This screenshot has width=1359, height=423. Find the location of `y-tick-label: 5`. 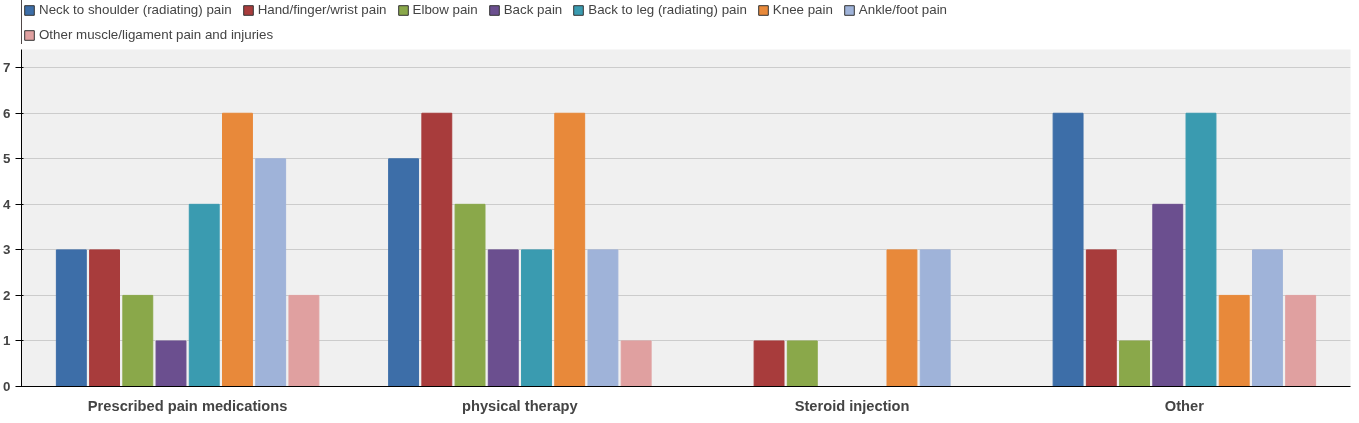

y-tick-label: 5 is located at coordinates (7, 159).